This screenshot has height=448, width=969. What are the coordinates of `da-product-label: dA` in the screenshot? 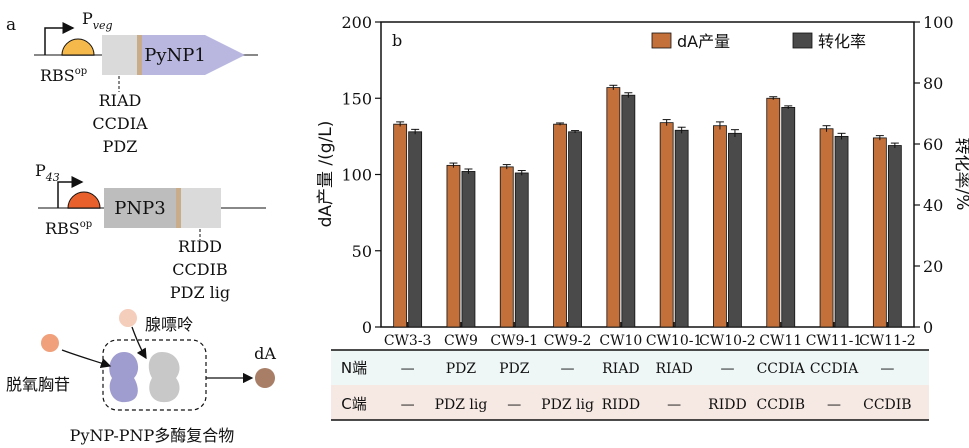 It's located at (265, 353).